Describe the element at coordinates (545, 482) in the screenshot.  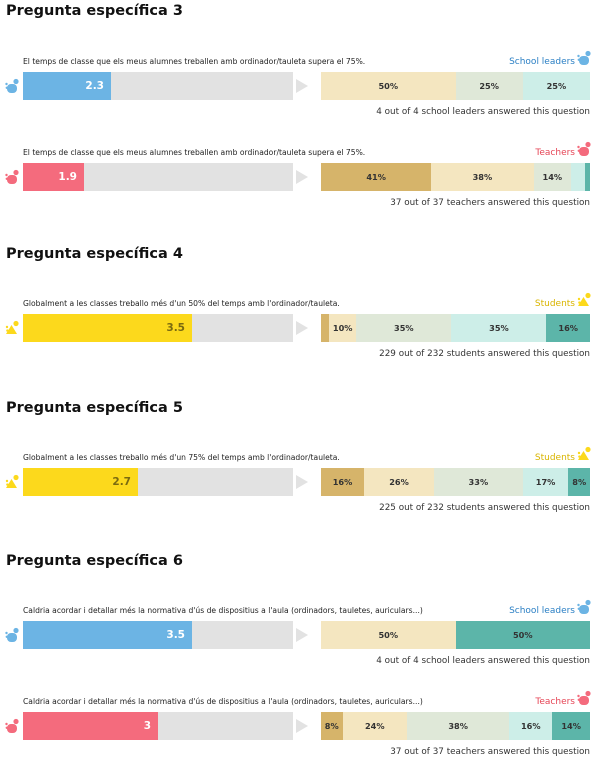
I see `distribution-segment: 17%` at that location.